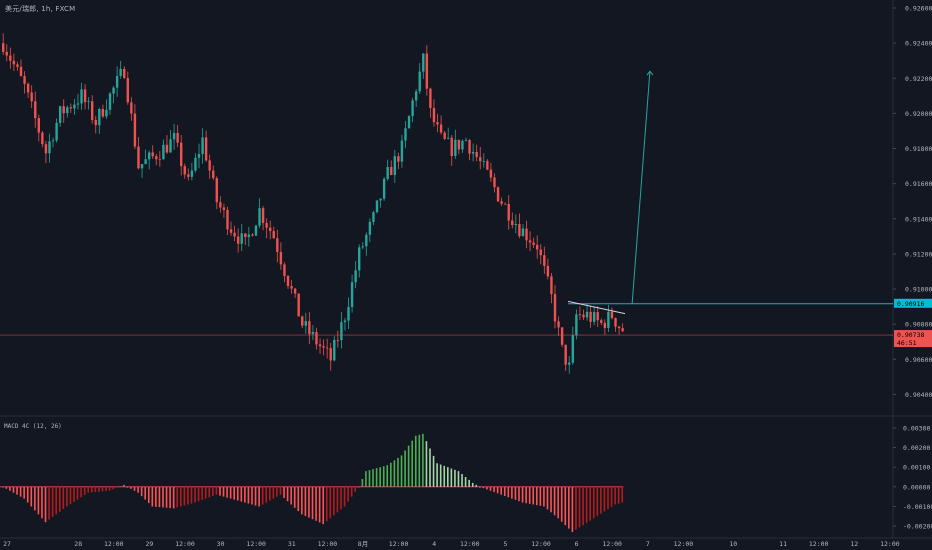 This screenshot has height=550, width=932. What do you see at coordinates (918, 149) in the screenshot?
I see `price-tick-label: 0.91800` at bounding box center [918, 149].